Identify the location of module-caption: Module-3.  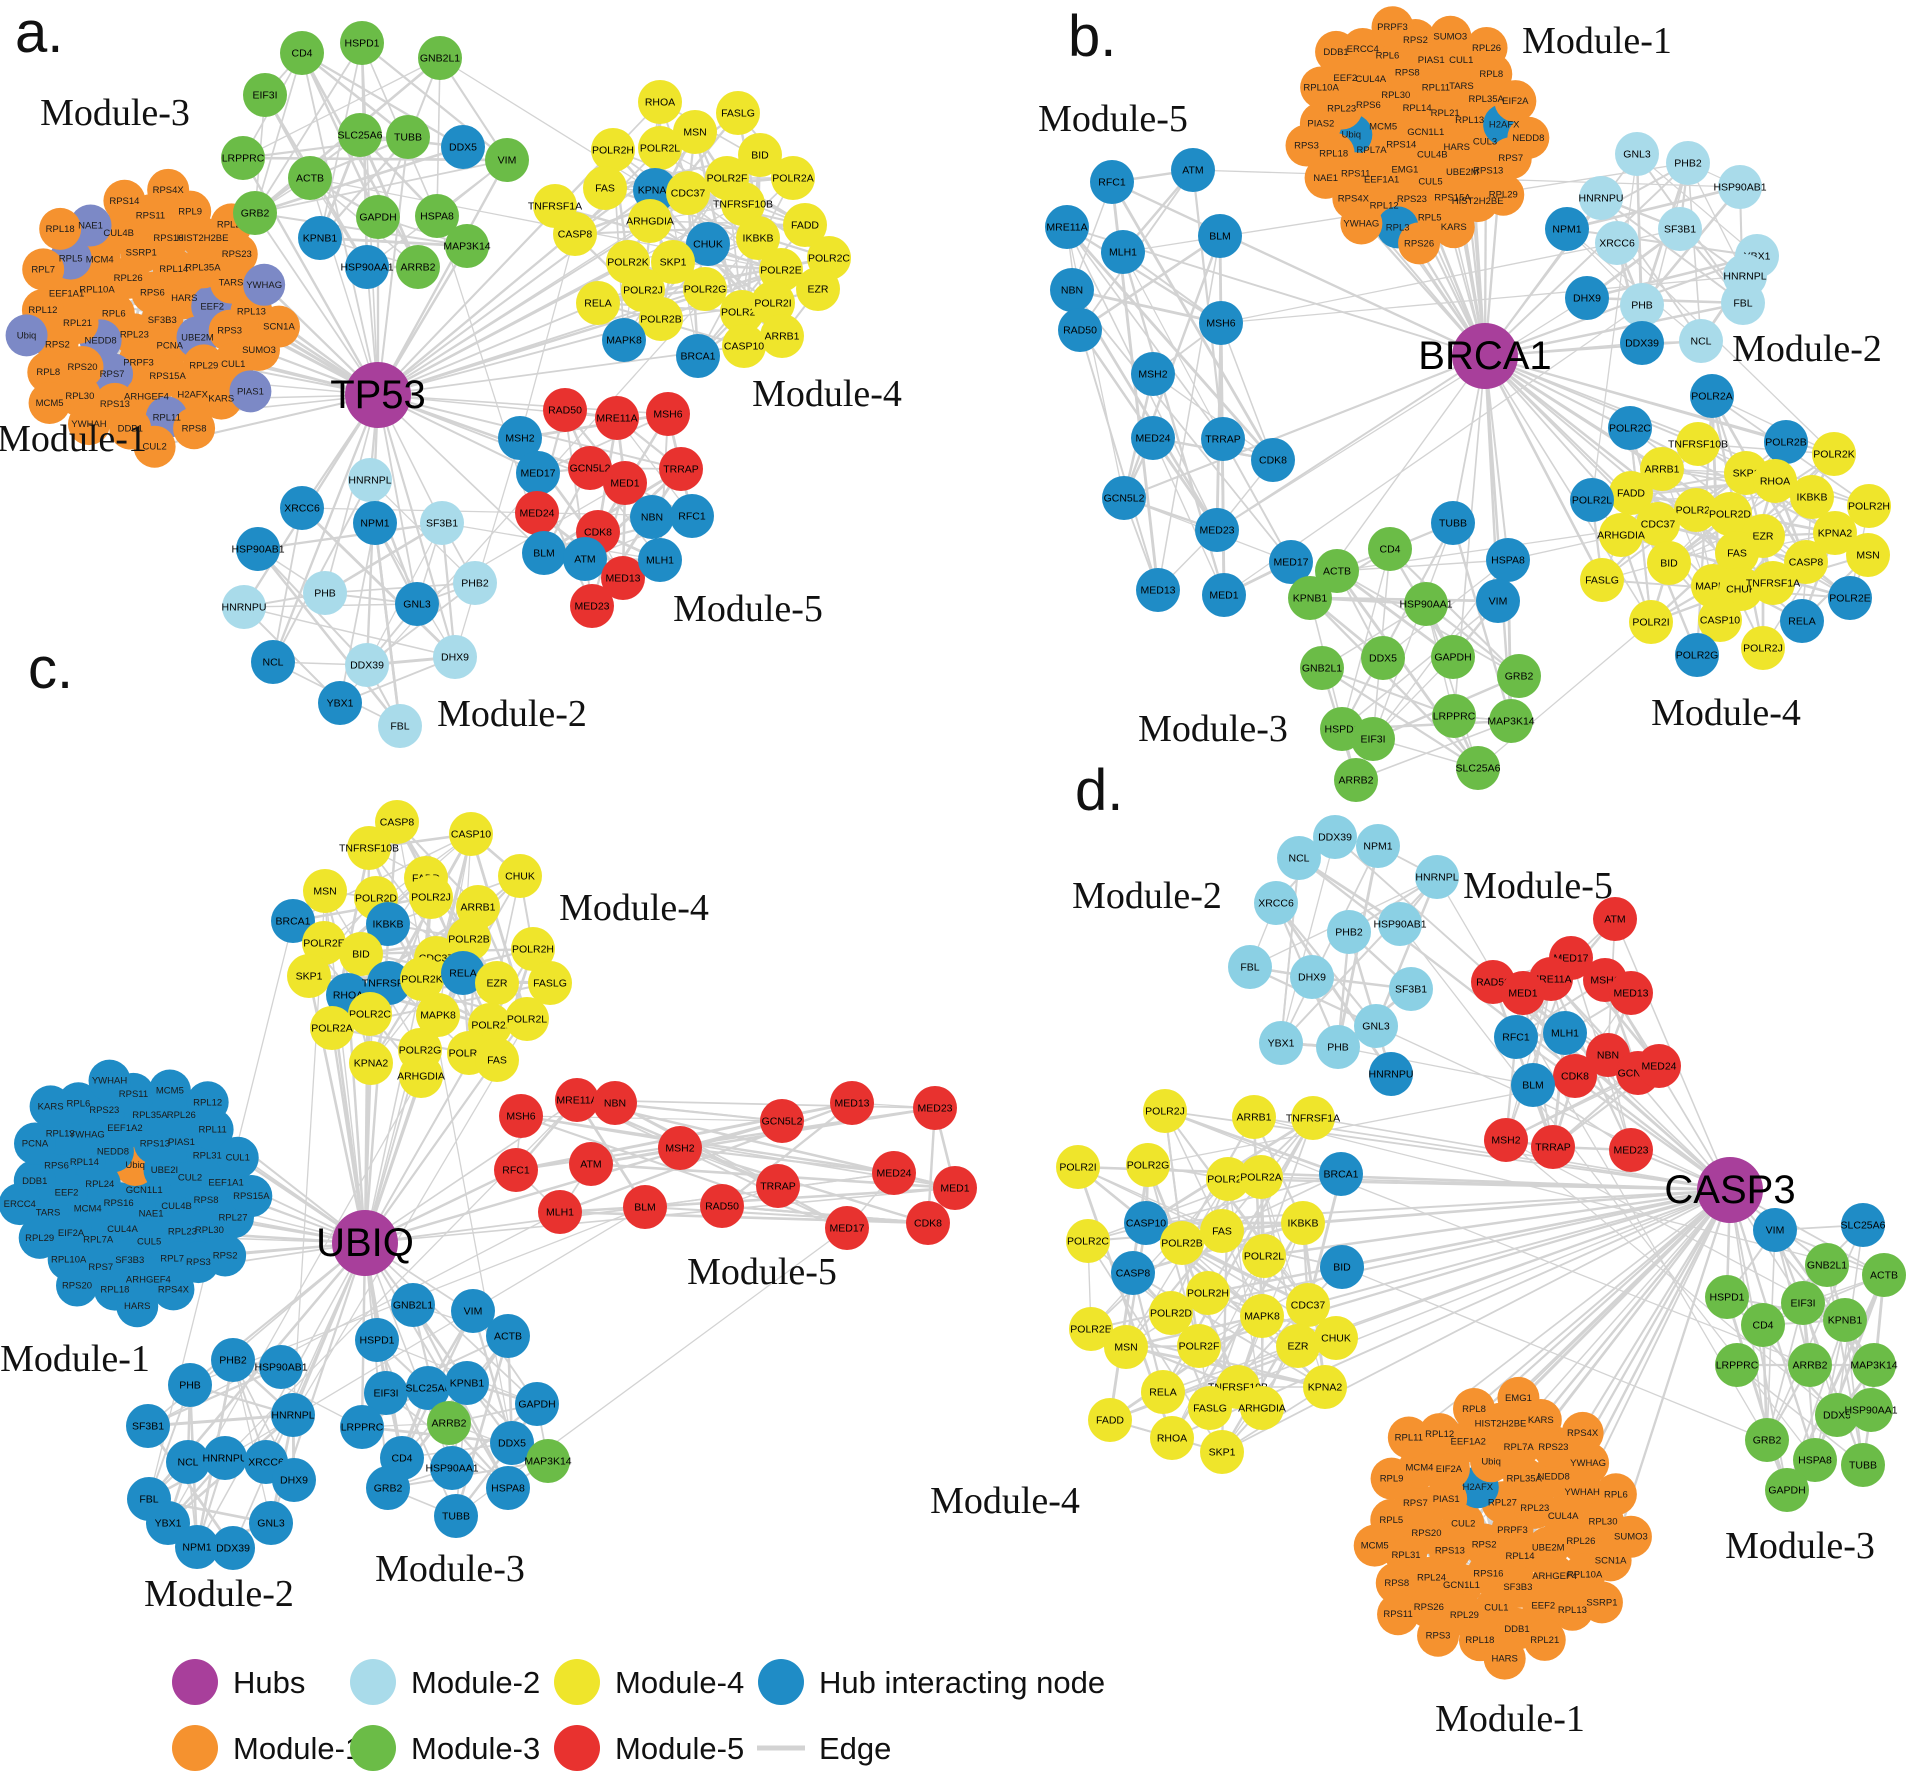
(1800, 1546).